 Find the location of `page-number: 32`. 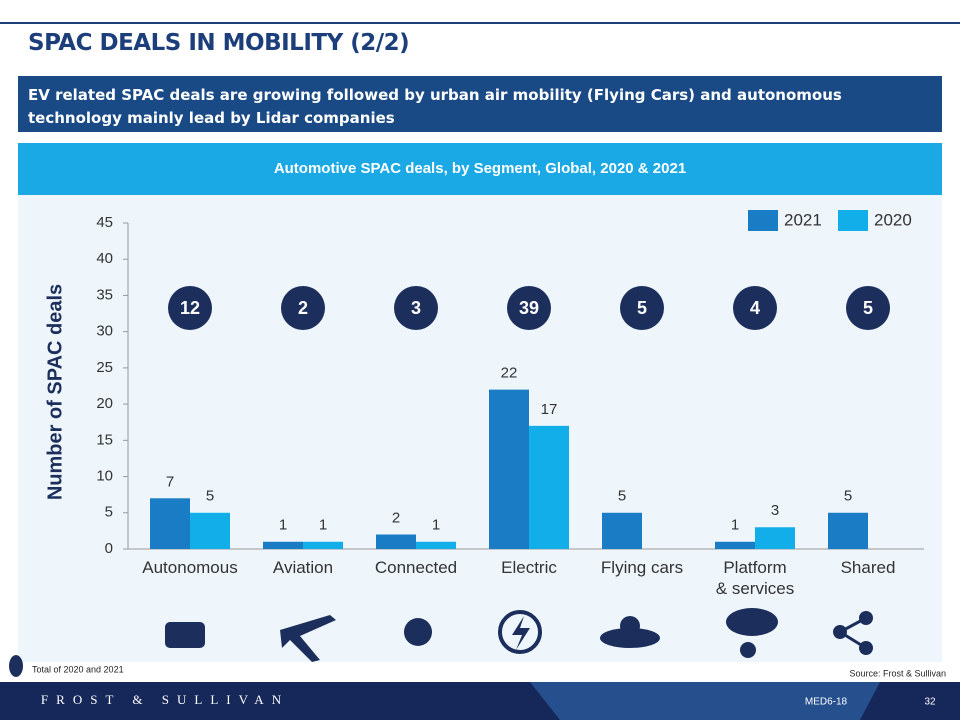

page-number: 32 is located at coordinates (930, 702).